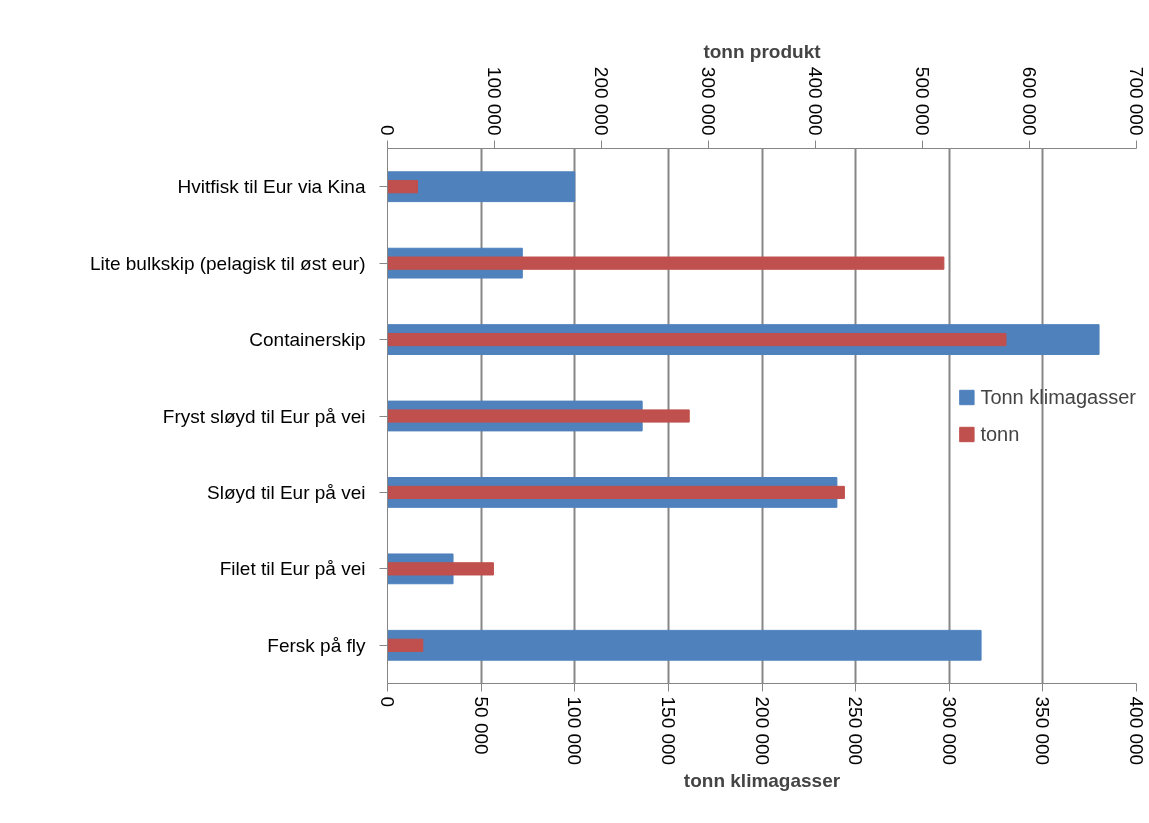 The height and width of the screenshot is (823, 1149). I want to click on x-tick-label: 50 000, so click(481, 725).